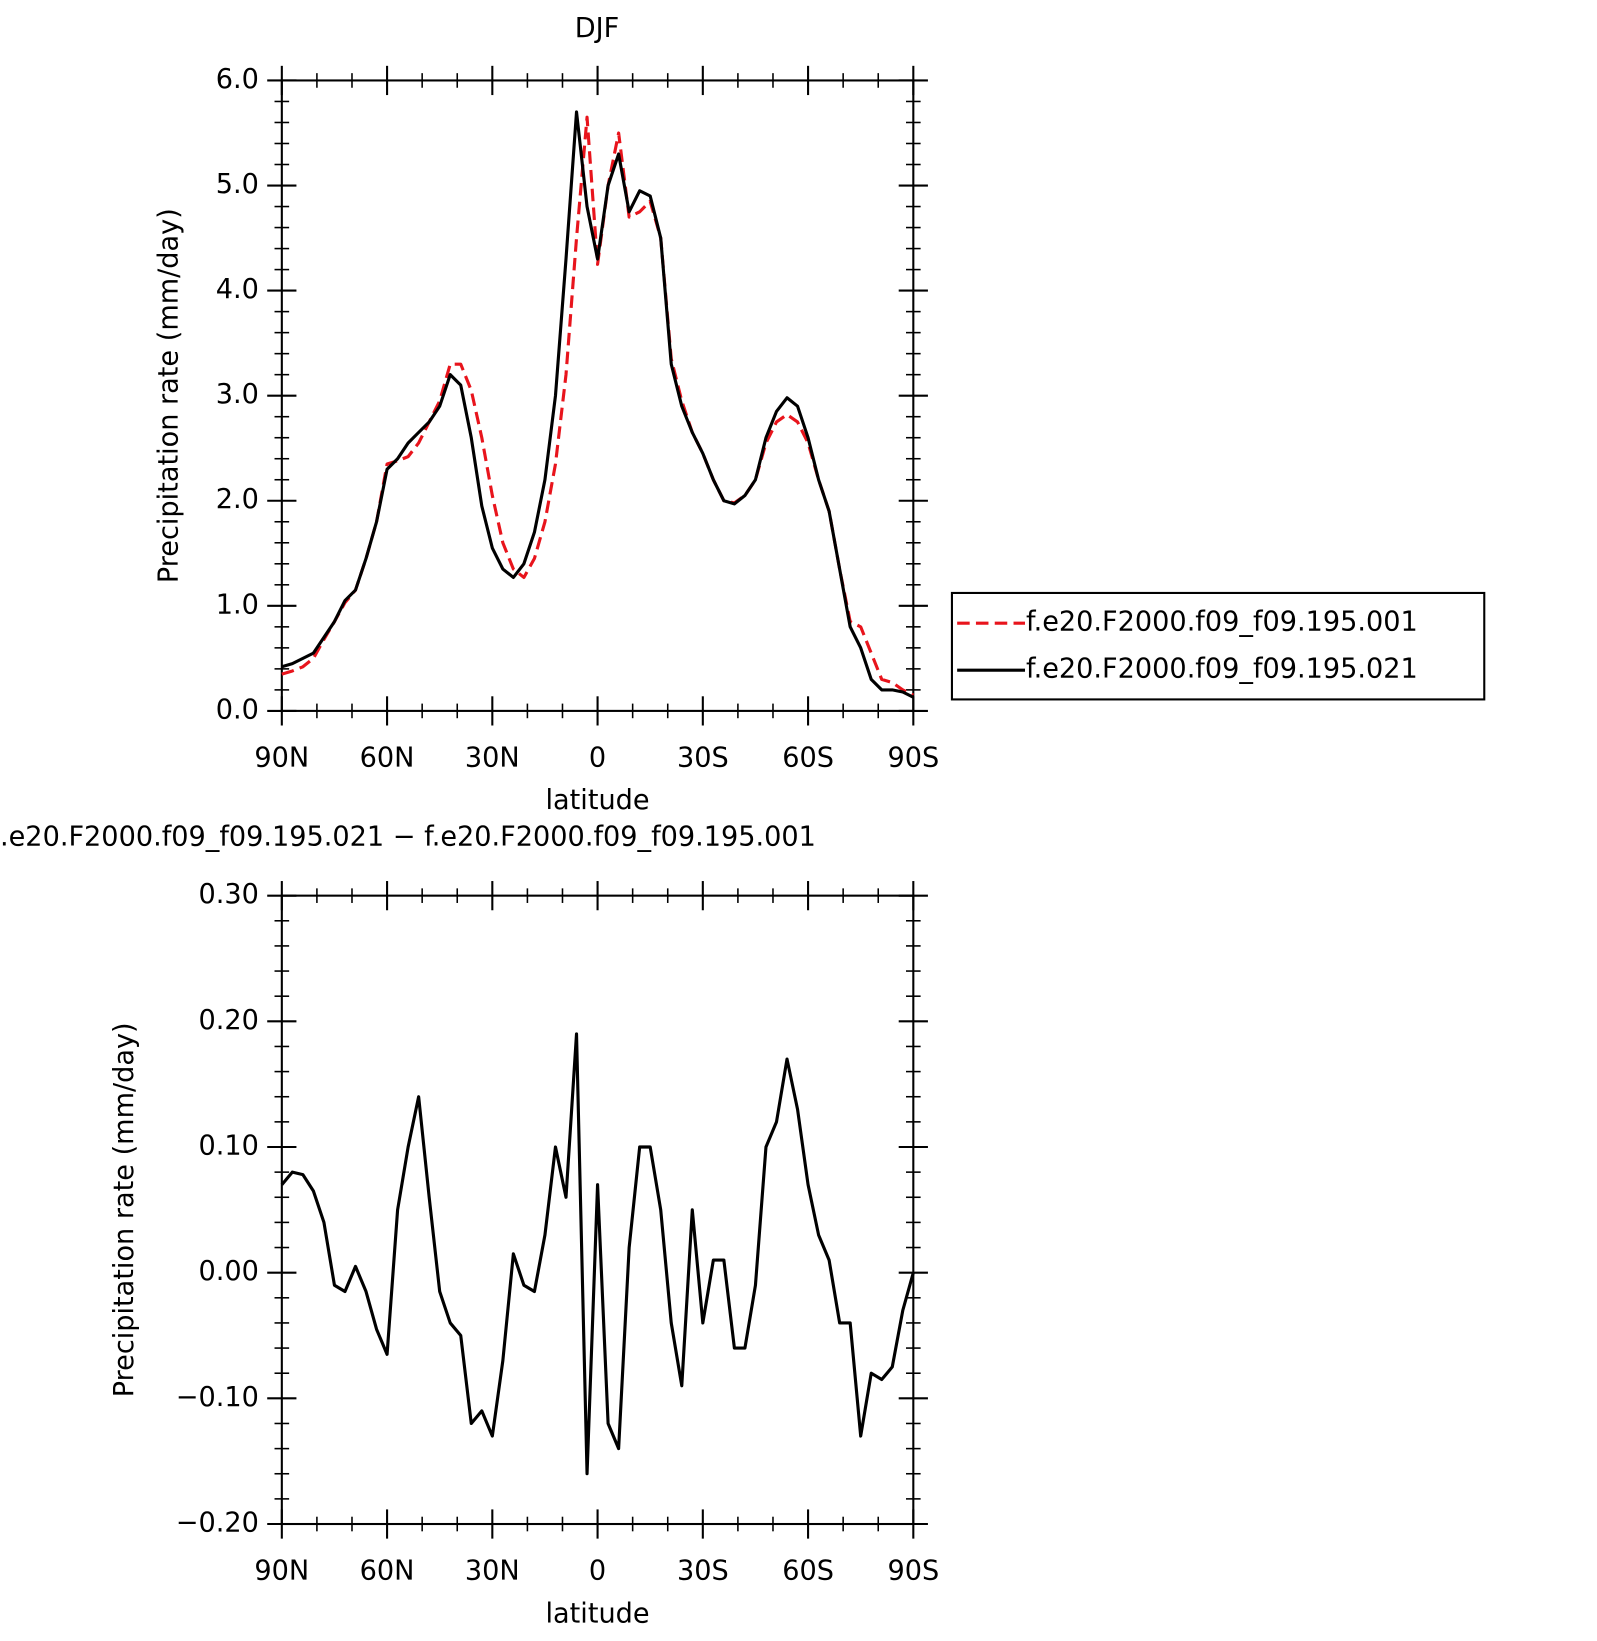  What do you see at coordinates (228, 894) in the screenshot?
I see `y-tick-label: 0.30` at bounding box center [228, 894].